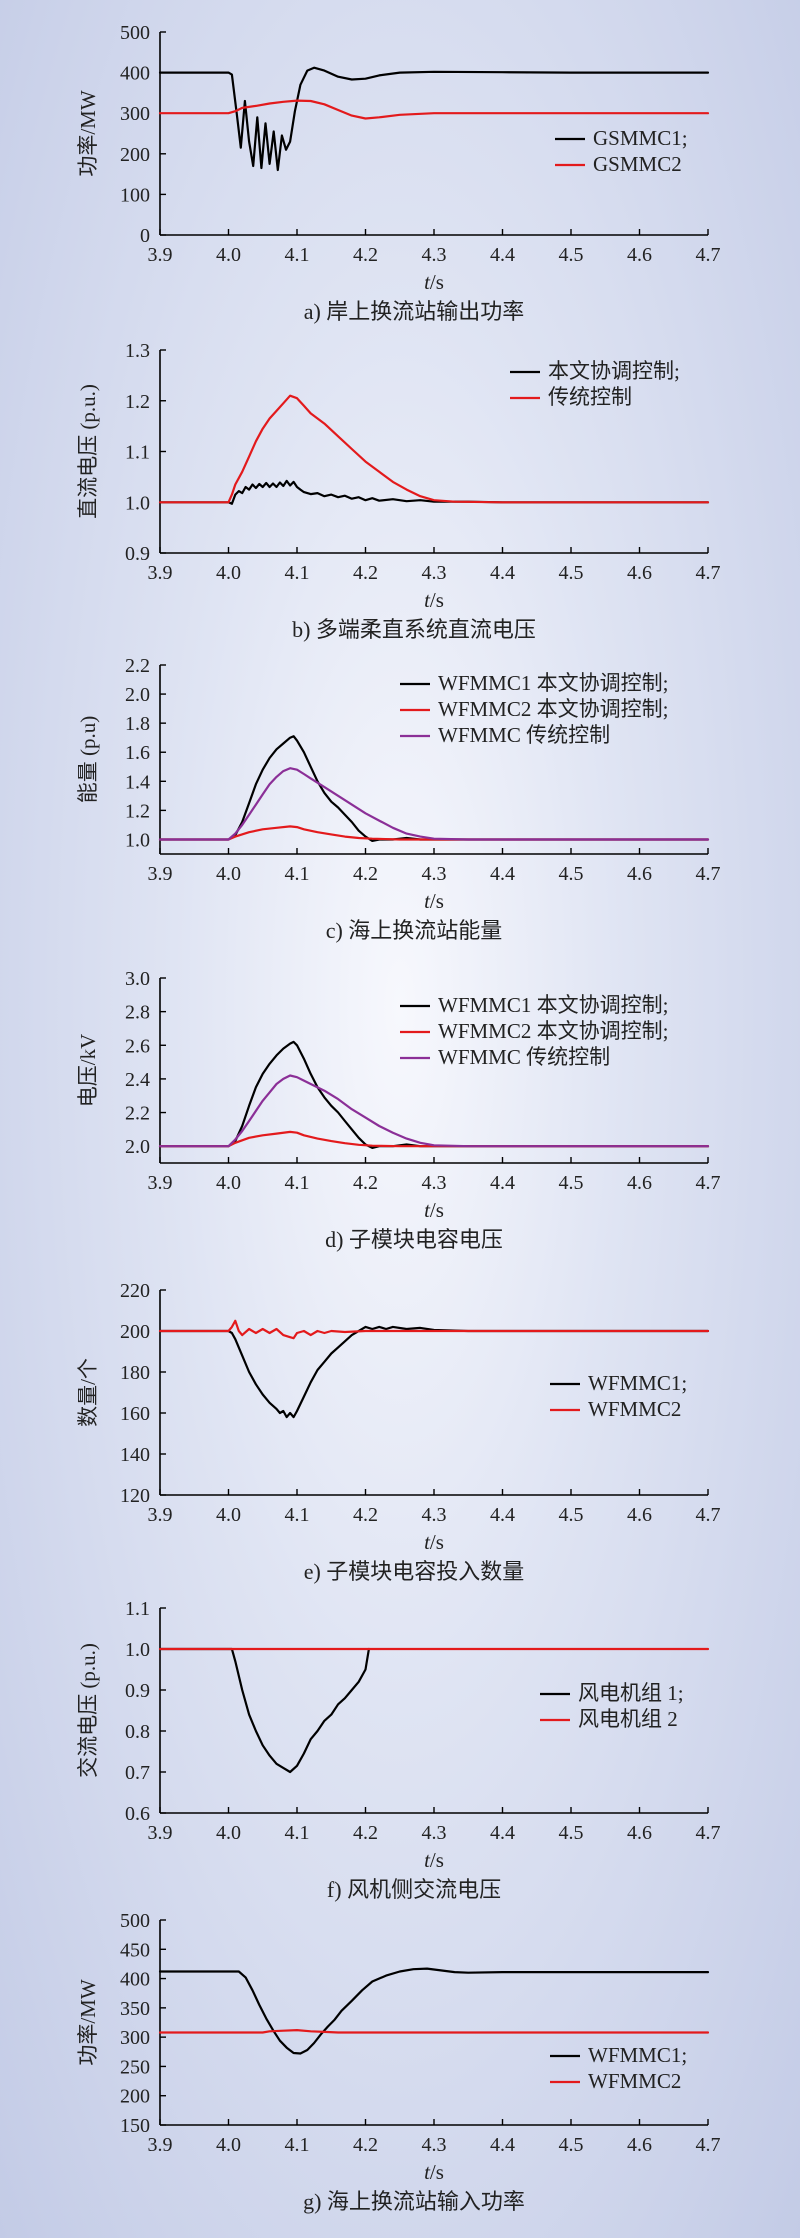 This screenshot has height=2238, width=800. I want to click on y-tick-label: 2.4, so click(137, 1080).